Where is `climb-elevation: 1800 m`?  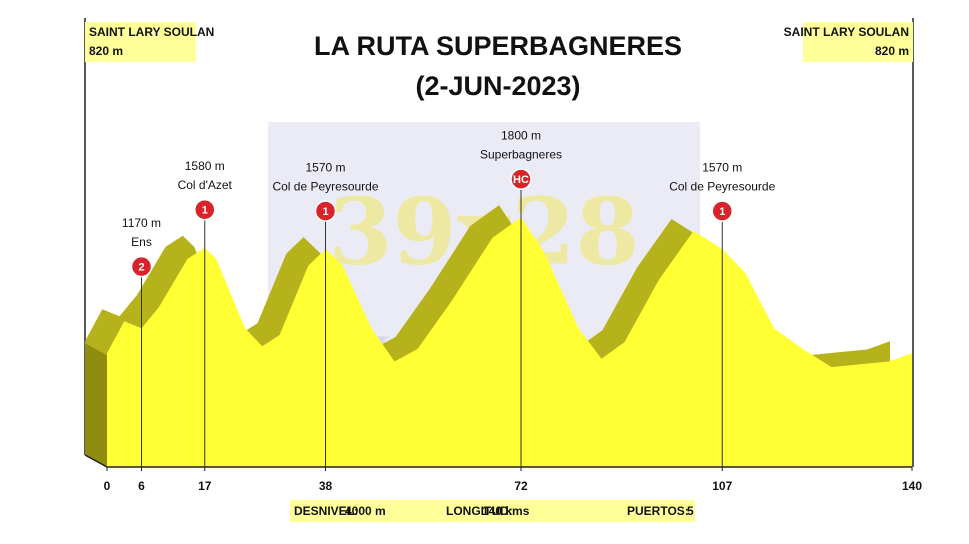 climb-elevation: 1800 m is located at coordinates (521, 135).